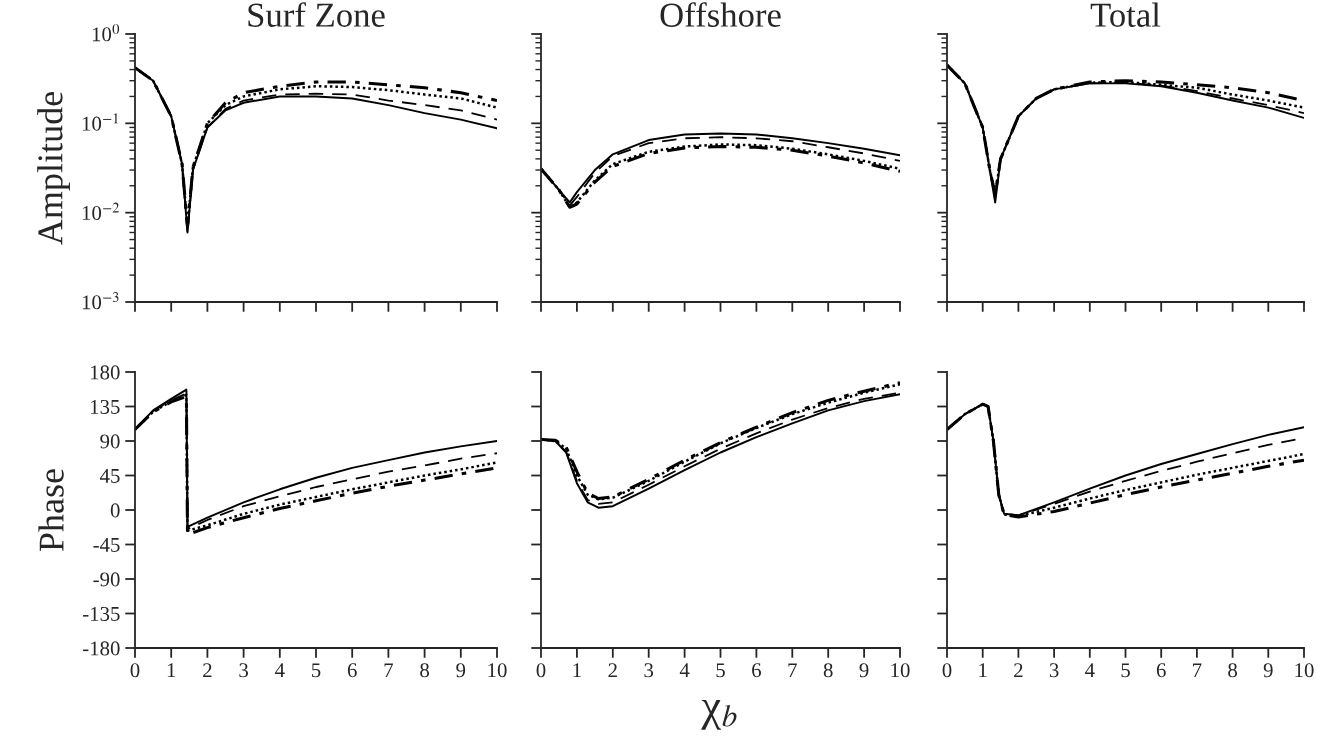  I want to click on y-tick-label: -180, so click(101, 648).